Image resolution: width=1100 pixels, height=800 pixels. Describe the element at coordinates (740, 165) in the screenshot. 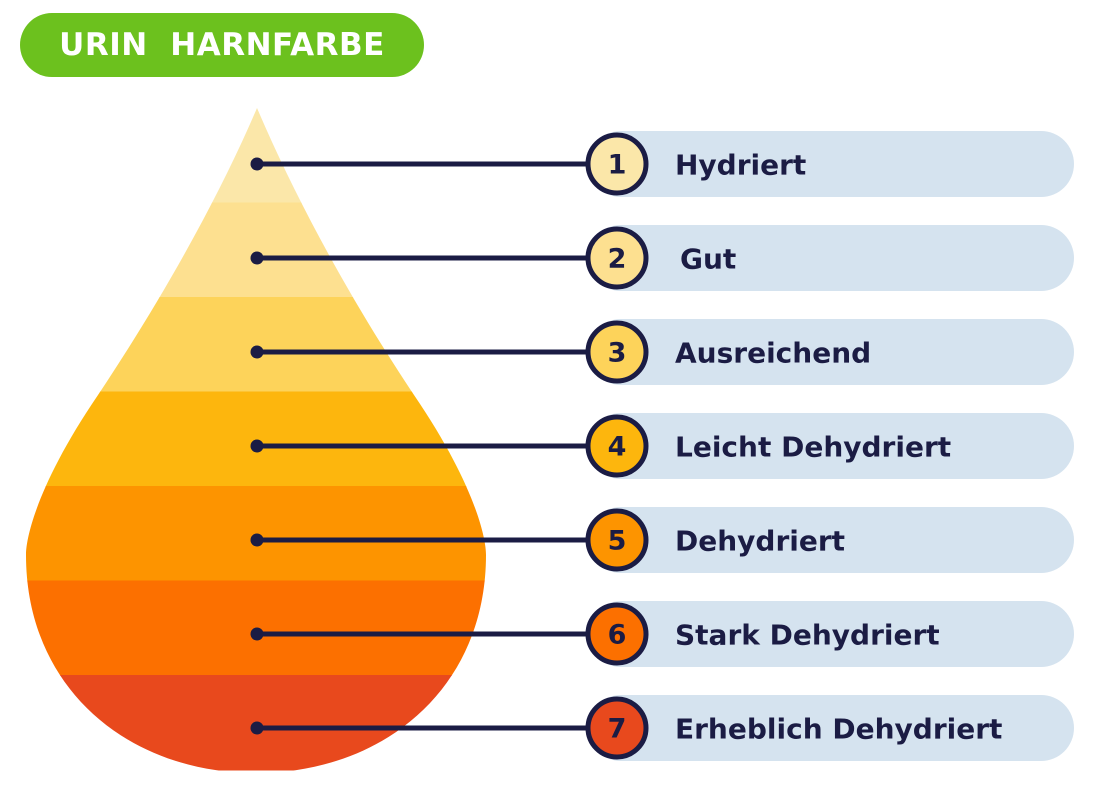

I see `level-label-1: Hydriert` at that location.